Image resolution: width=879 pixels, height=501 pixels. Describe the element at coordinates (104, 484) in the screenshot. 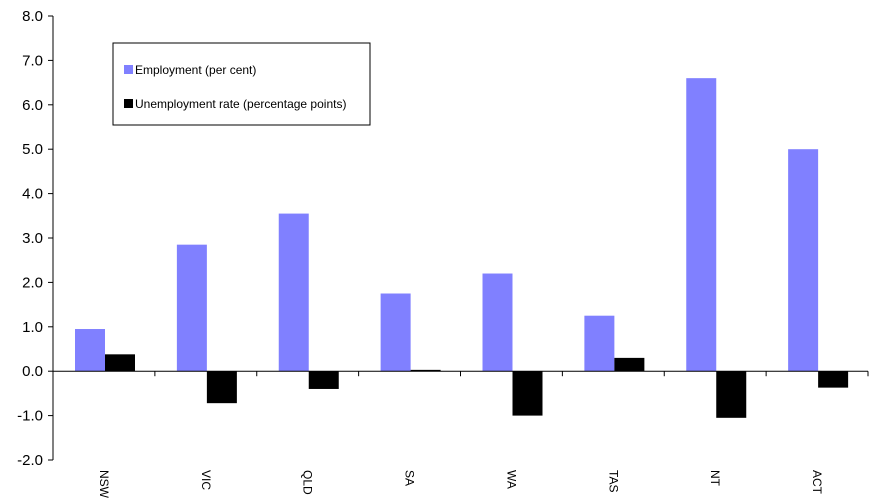

I see `x-category-label: NSW` at that location.